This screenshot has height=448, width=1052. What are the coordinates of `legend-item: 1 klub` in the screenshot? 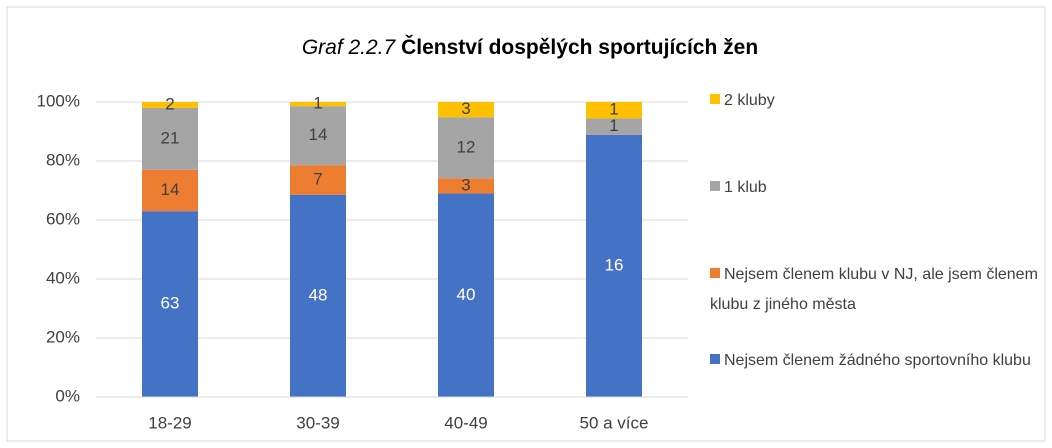 It's located at (875, 188).